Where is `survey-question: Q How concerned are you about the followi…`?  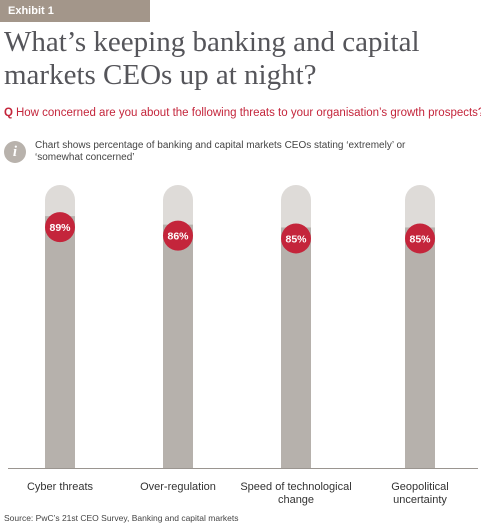 survey-question: Q How concerned are you about the followi… is located at coordinates (242, 113).